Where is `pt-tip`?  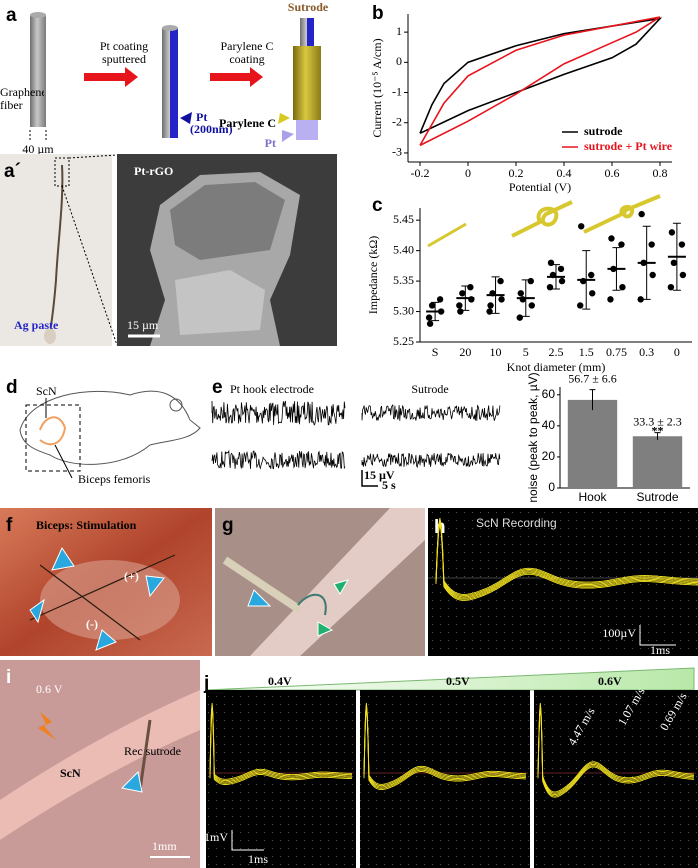 pt-tip is located at coordinates (307, 130).